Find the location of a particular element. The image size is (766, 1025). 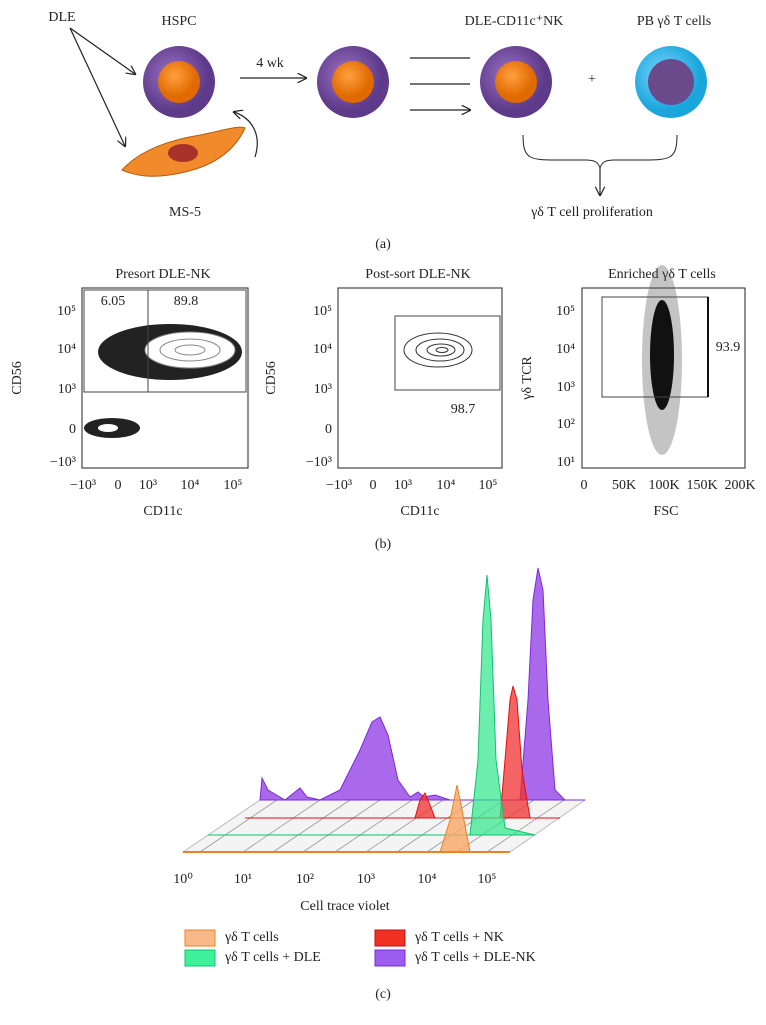

label: 4 wk is located at coordinates (270, 63).